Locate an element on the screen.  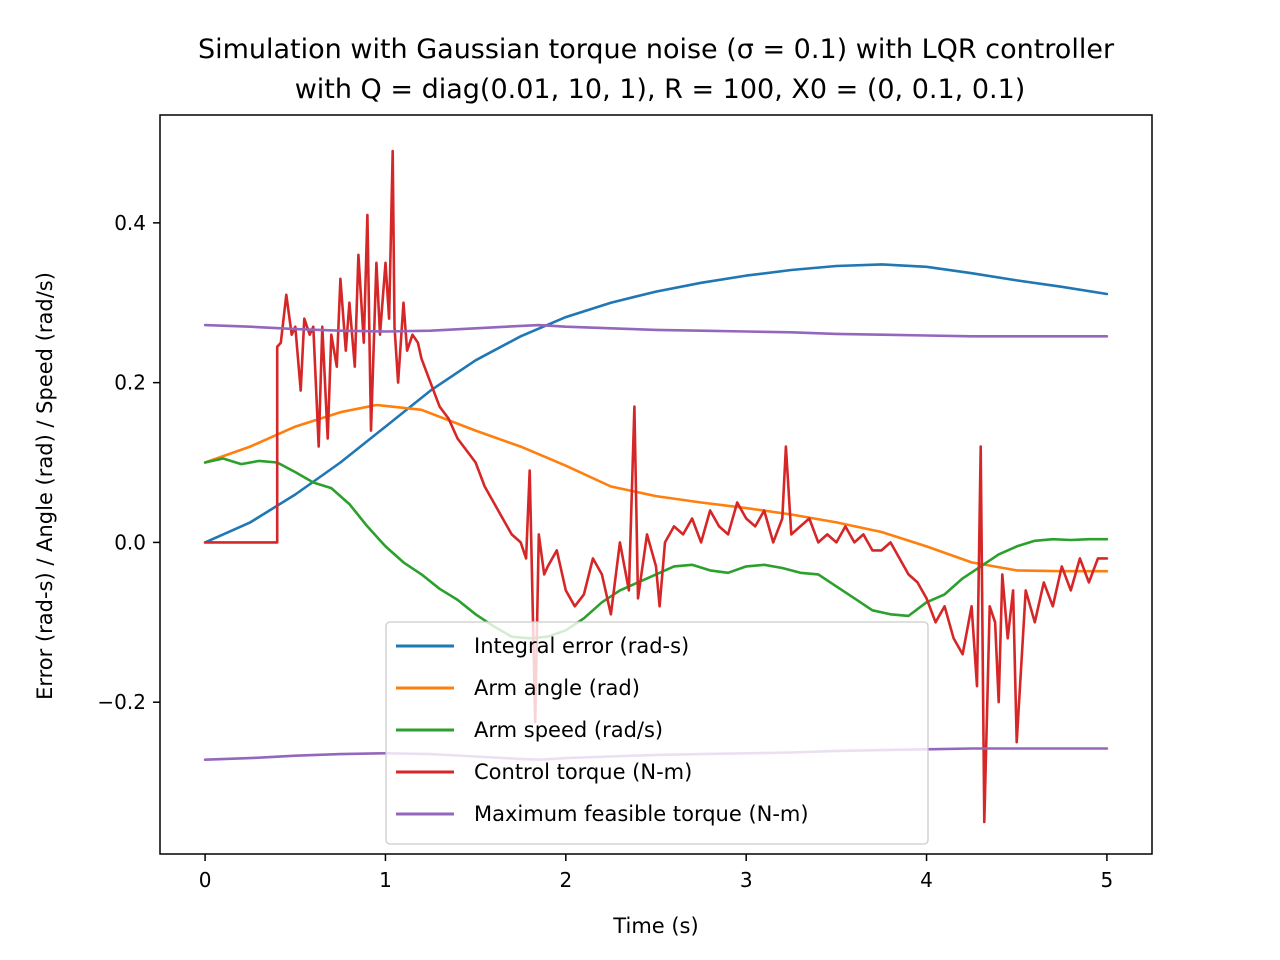
legend-label: Integral error (rad-s) is located at coordinates (581, 646).